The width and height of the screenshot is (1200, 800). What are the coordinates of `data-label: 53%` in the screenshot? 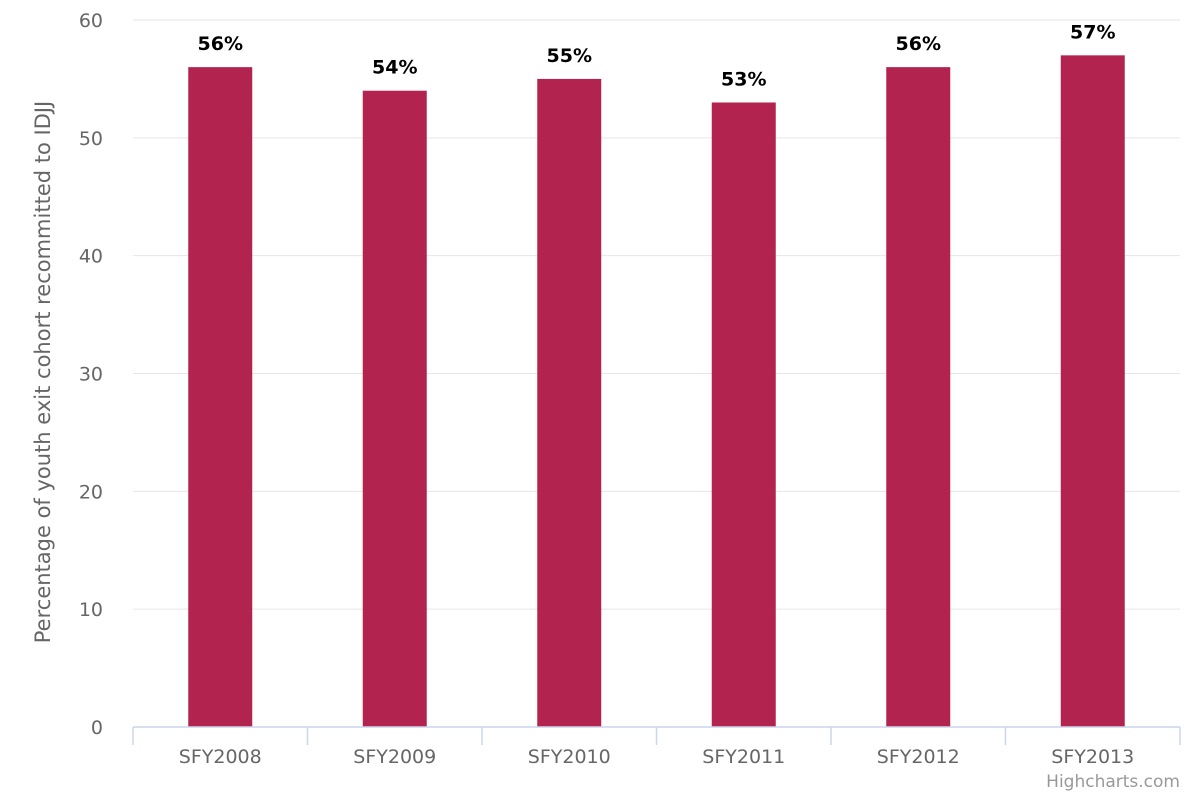 It's located at (743, 79).